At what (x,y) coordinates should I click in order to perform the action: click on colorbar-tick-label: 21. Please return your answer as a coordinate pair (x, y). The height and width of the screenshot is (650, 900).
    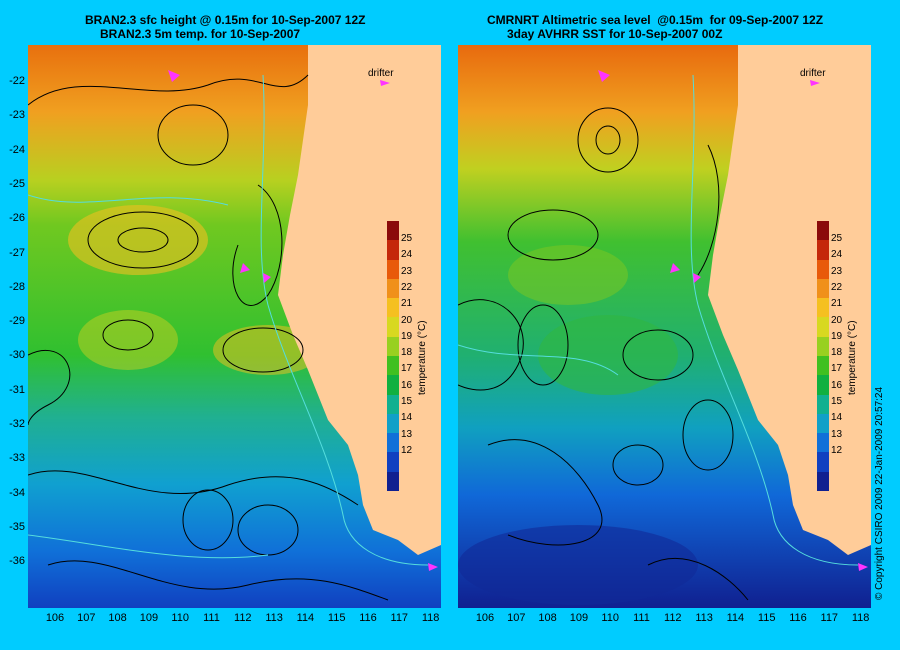
    Looking at the image, I should click on (837, 304).